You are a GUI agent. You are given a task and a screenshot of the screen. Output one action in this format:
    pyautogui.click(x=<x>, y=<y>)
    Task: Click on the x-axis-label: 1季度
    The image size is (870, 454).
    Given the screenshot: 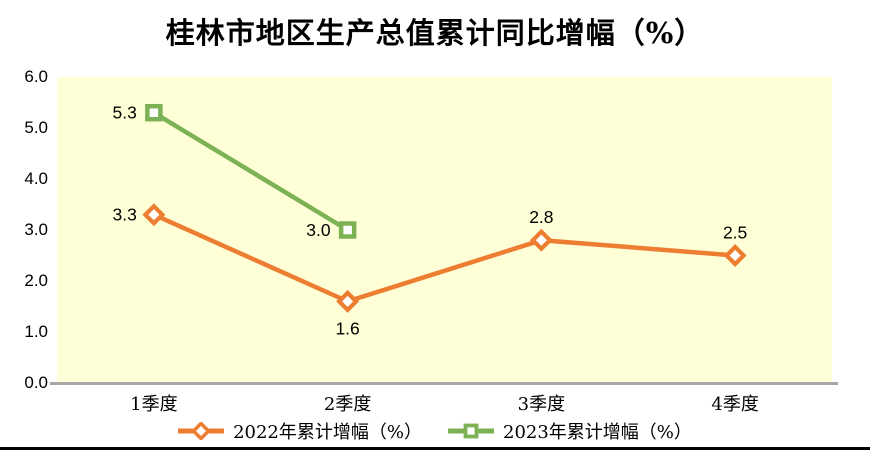 What is the action you would take?
    pyautogui.click(x=154, y=404)
    